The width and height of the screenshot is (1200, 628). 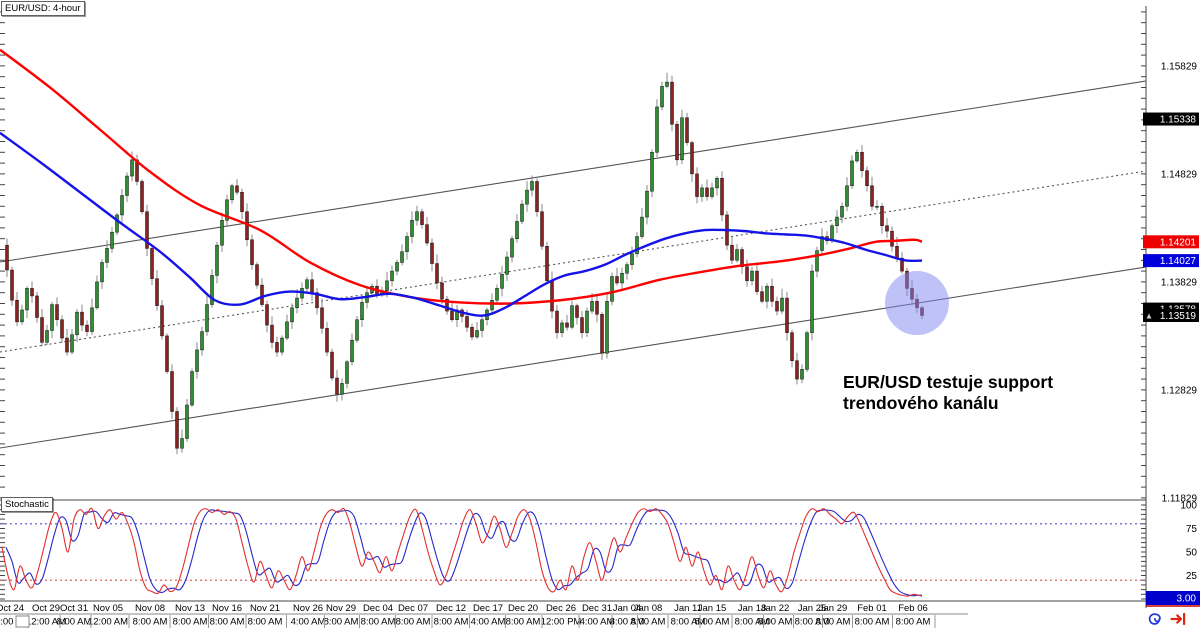 I want to click on date-label: Nov 21, so click(x=265, y=608).